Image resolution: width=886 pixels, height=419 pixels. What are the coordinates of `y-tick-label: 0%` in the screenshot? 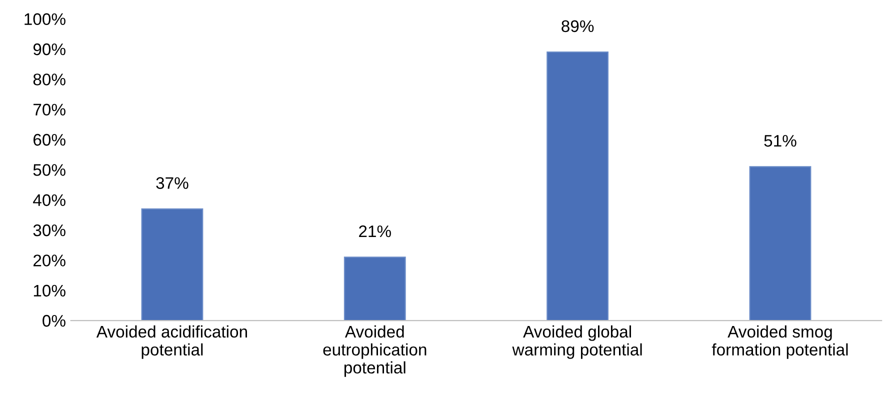 It's located at (54, 320).